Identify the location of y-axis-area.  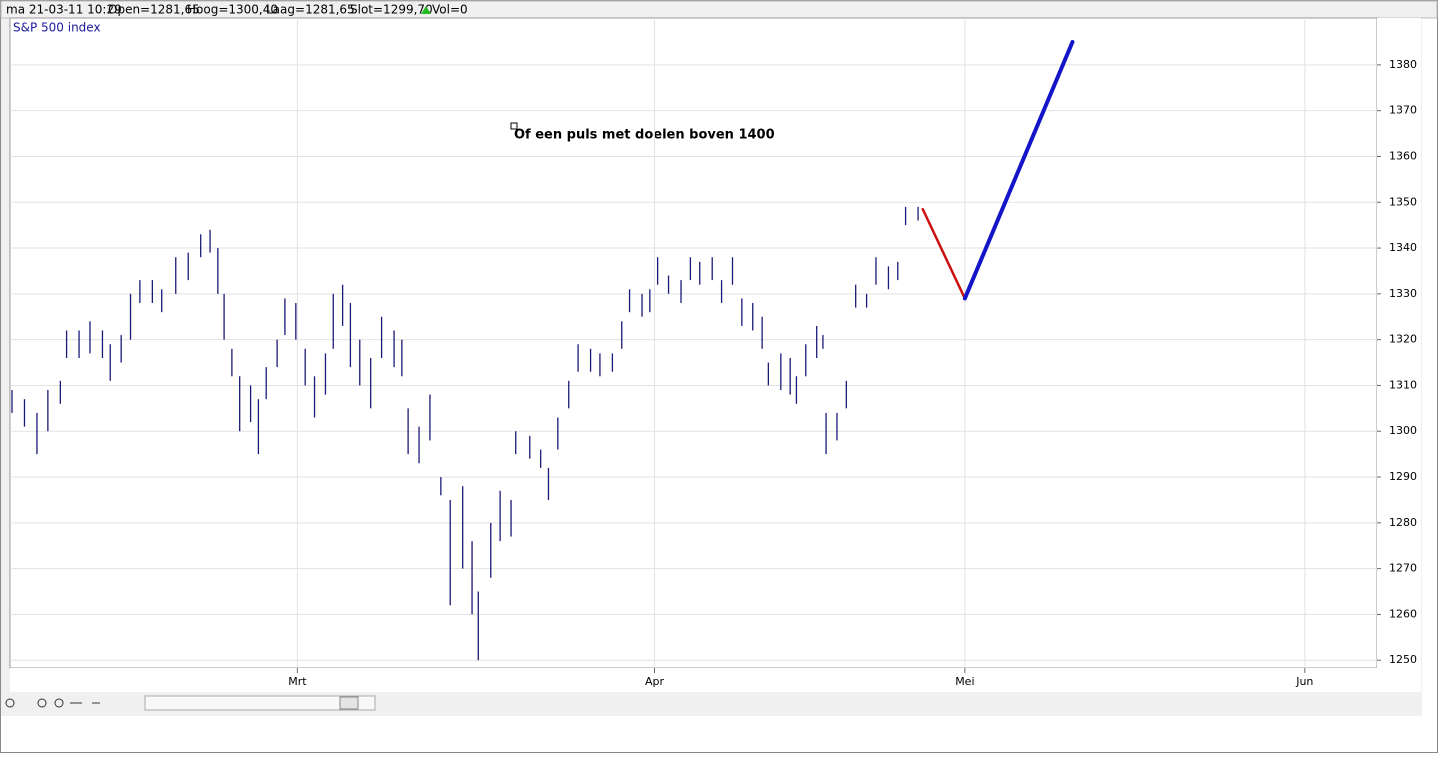
(1399, 343).